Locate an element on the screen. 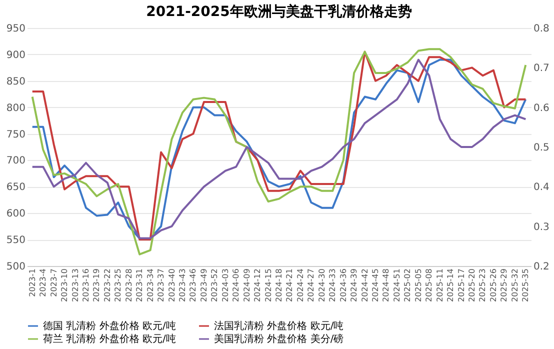 This screenshot has height=349, width=554. x-tick-label: 2025-20 is located at coordinates (472, 285).